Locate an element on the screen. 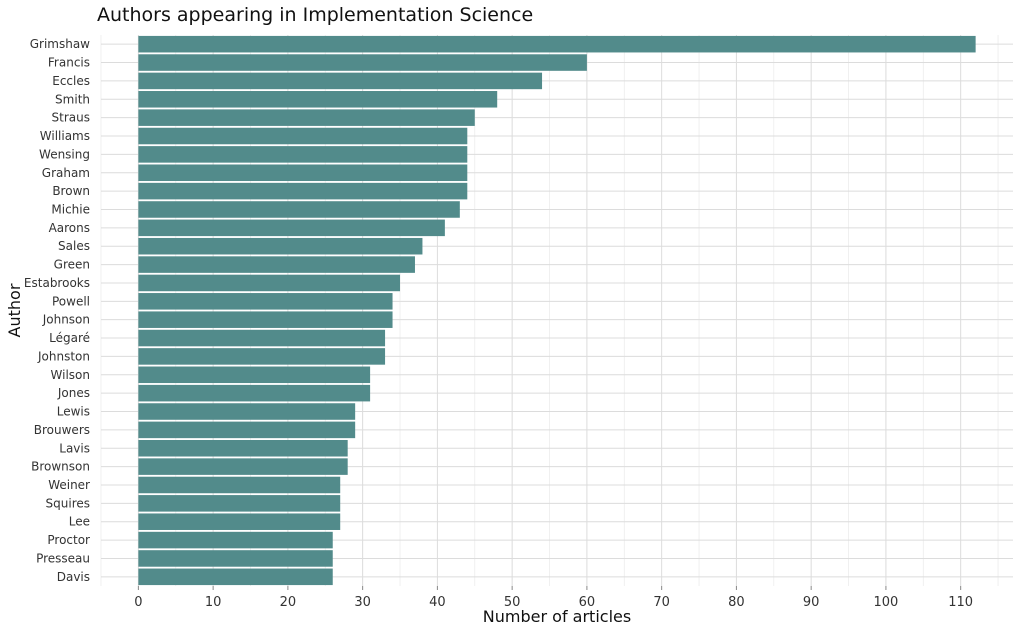 The width and height of the screenshot is (1024, 633). bar-smith is located at coordinates (318, 99).